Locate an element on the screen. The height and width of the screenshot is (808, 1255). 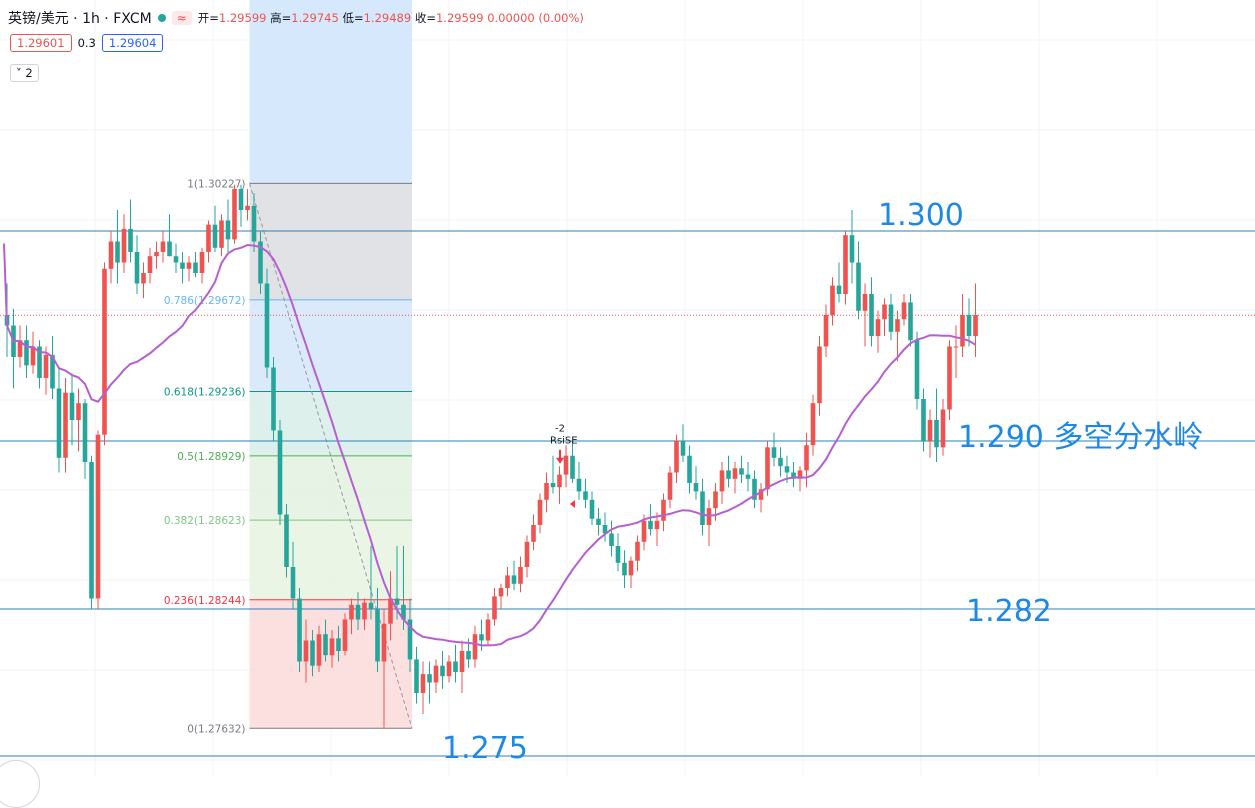
price-annotation: 1.275 is located at coordinates (485, 748).